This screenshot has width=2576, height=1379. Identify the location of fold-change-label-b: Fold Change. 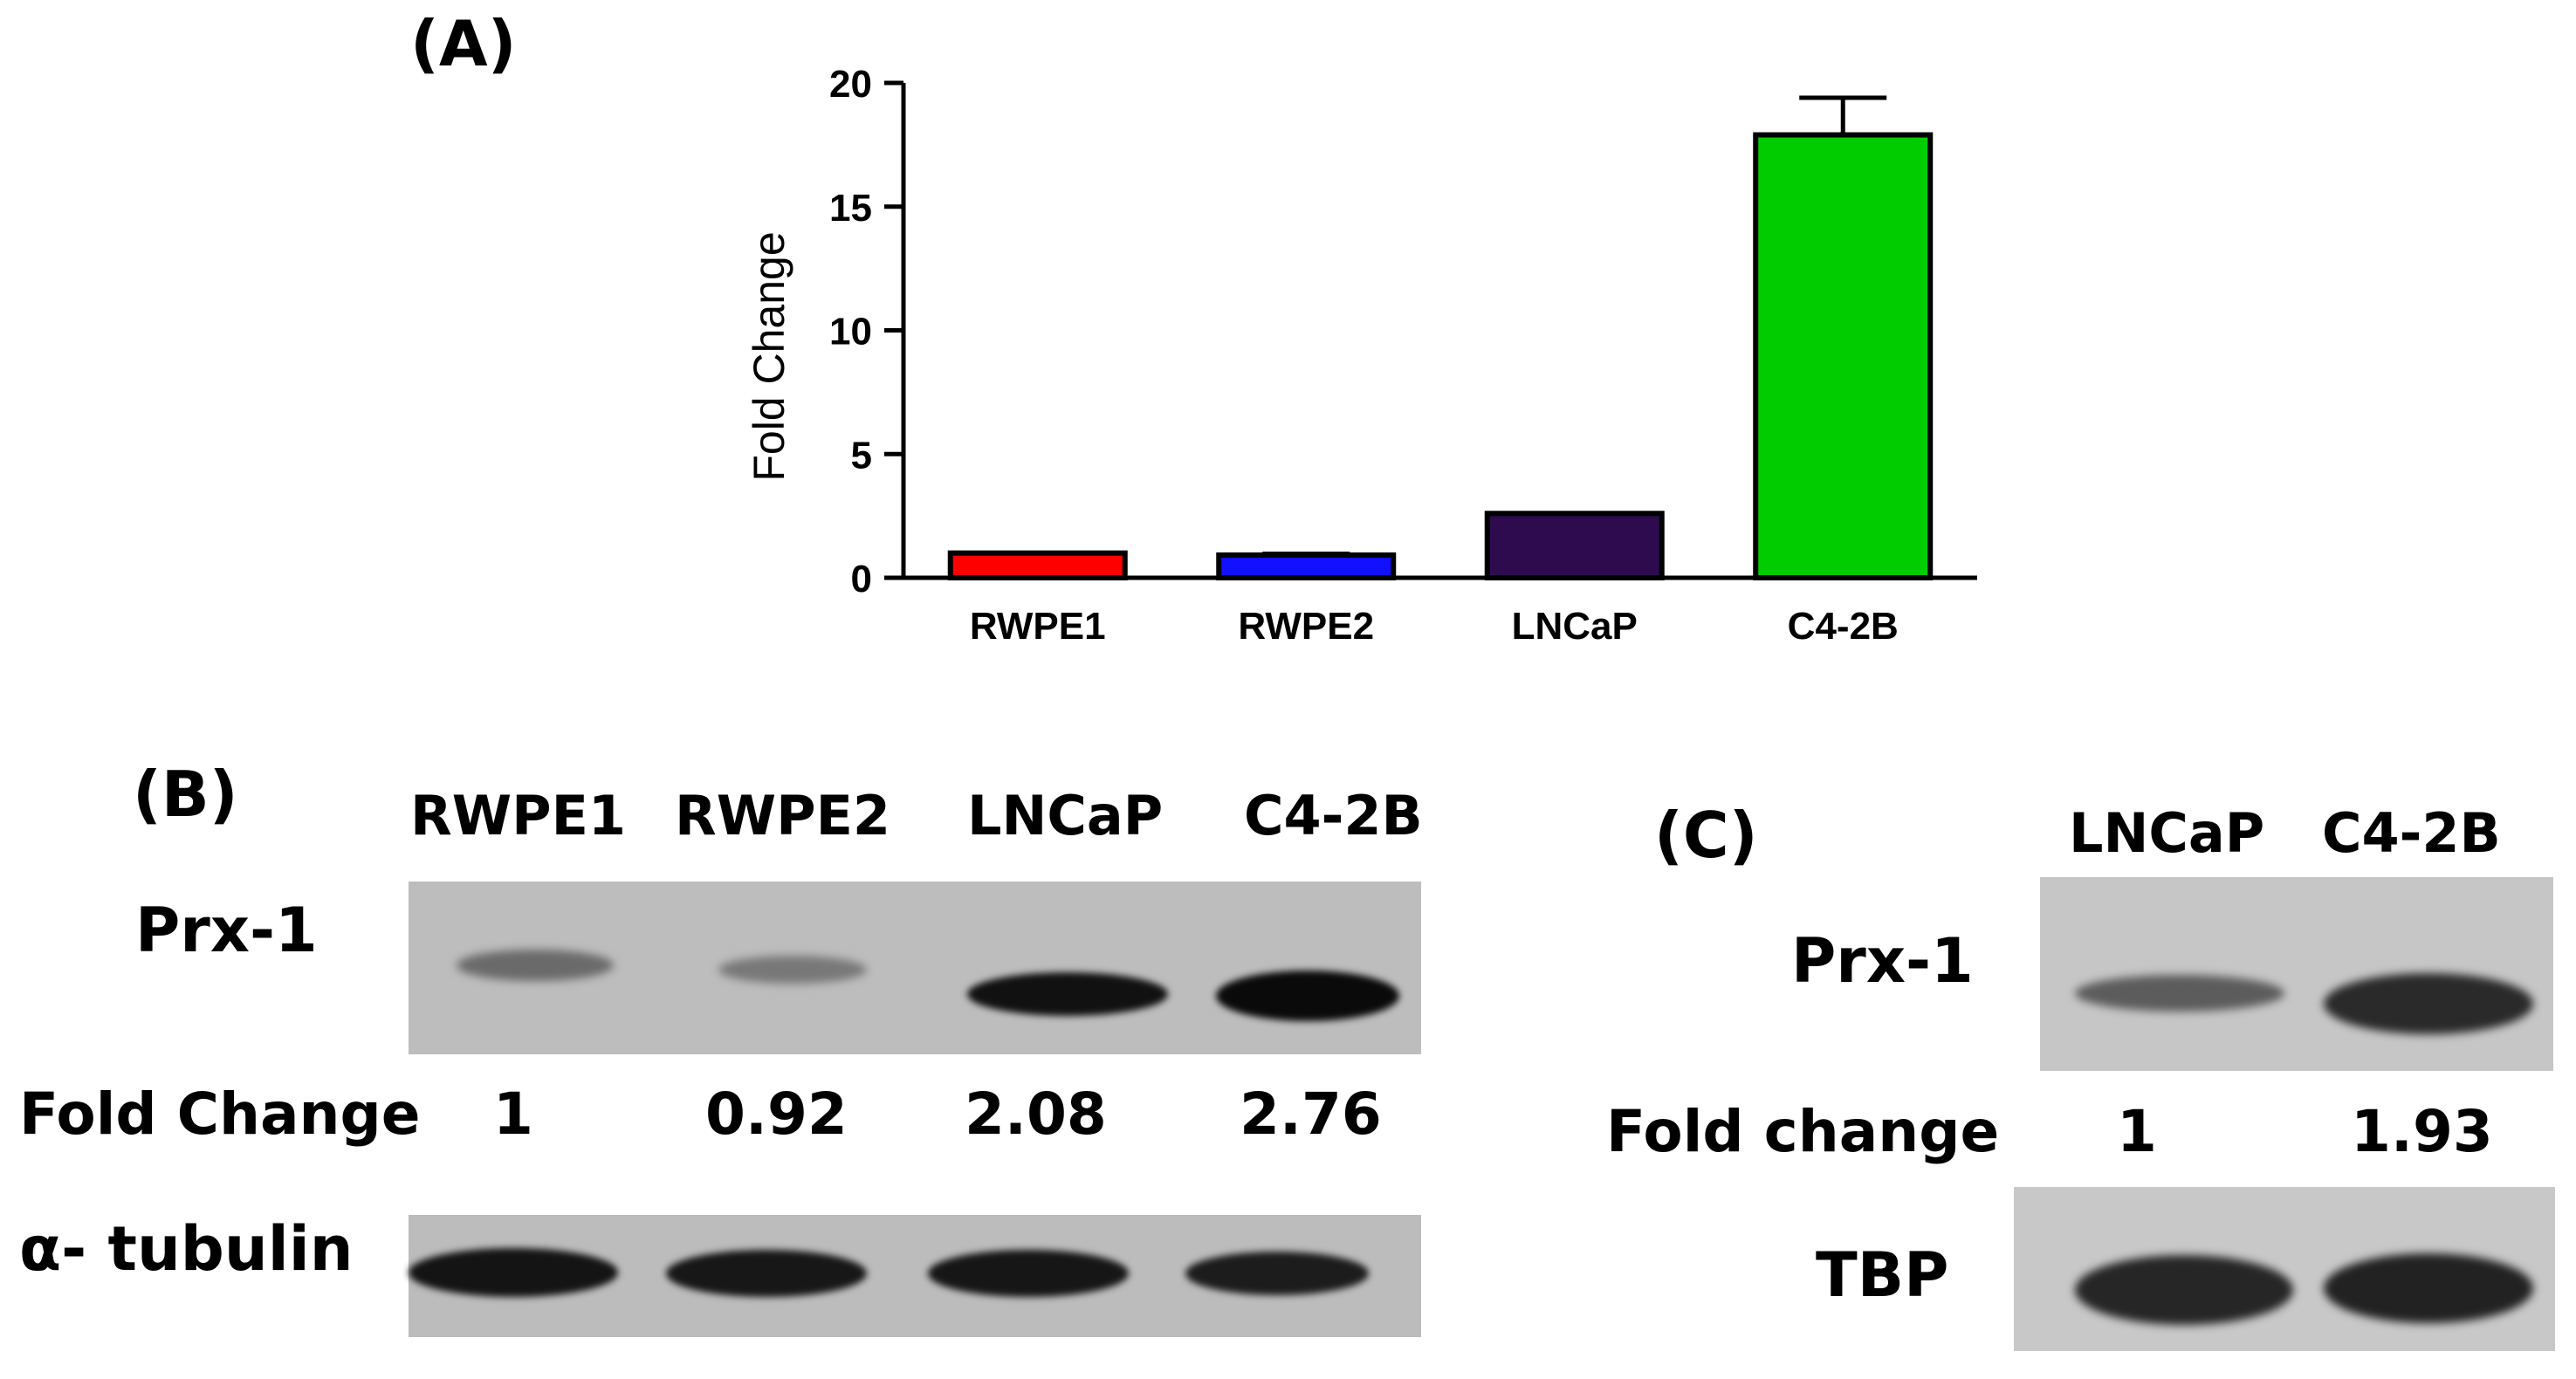
(220, 1114).